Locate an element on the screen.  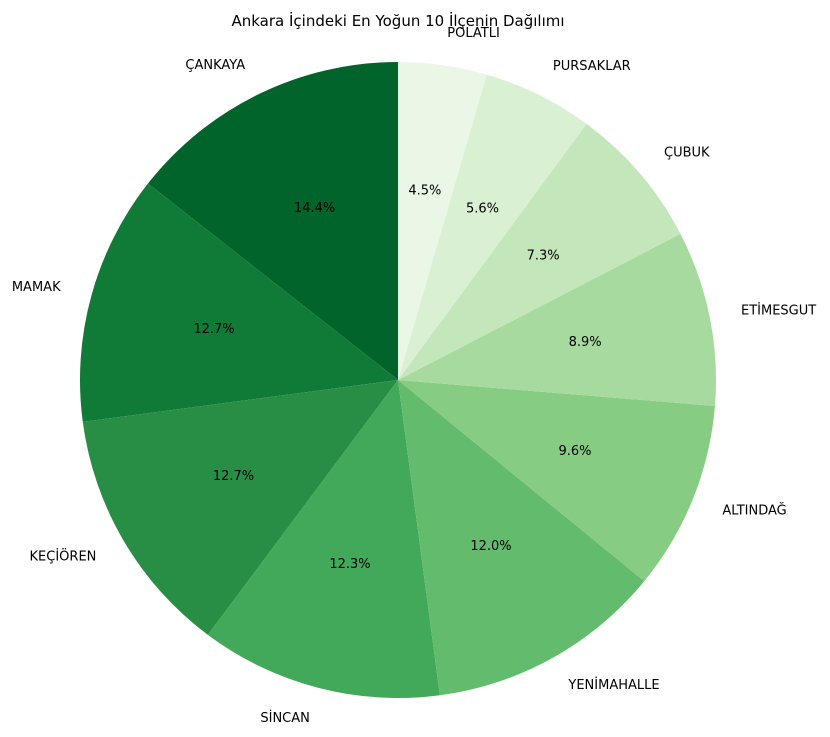
slice-percent-yenimahalle: 12.0% is located at coordinates (490, 546).